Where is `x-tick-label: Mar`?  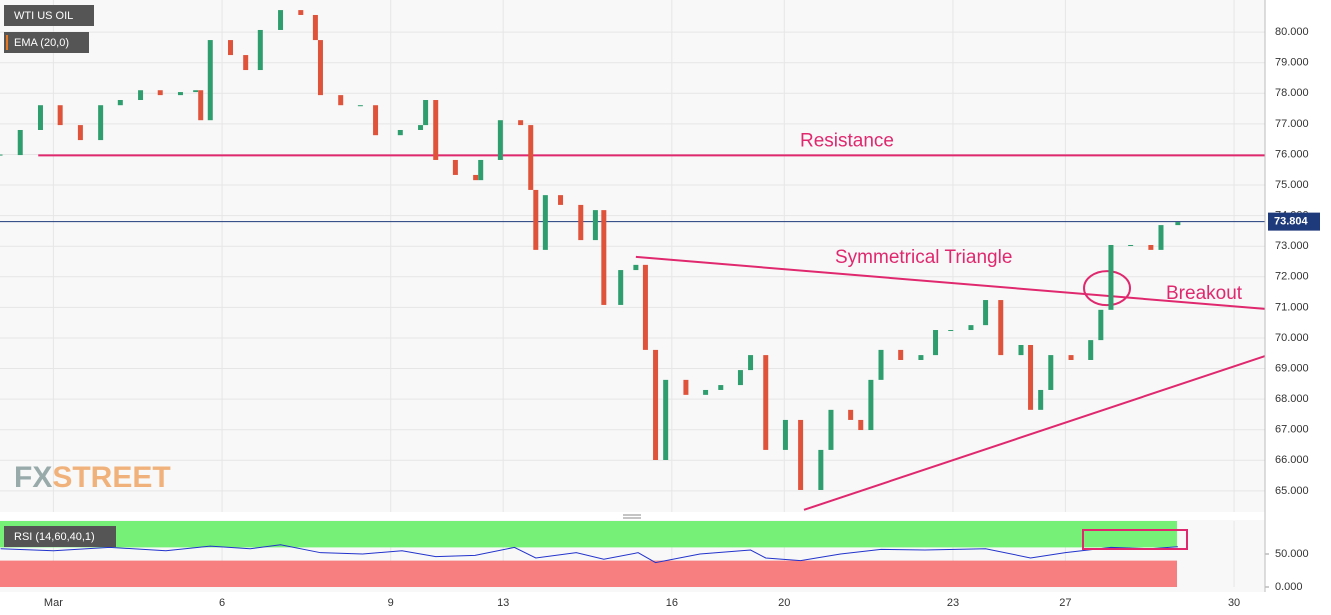
x-tick-label: Mar is located at coordinates (53, 603).